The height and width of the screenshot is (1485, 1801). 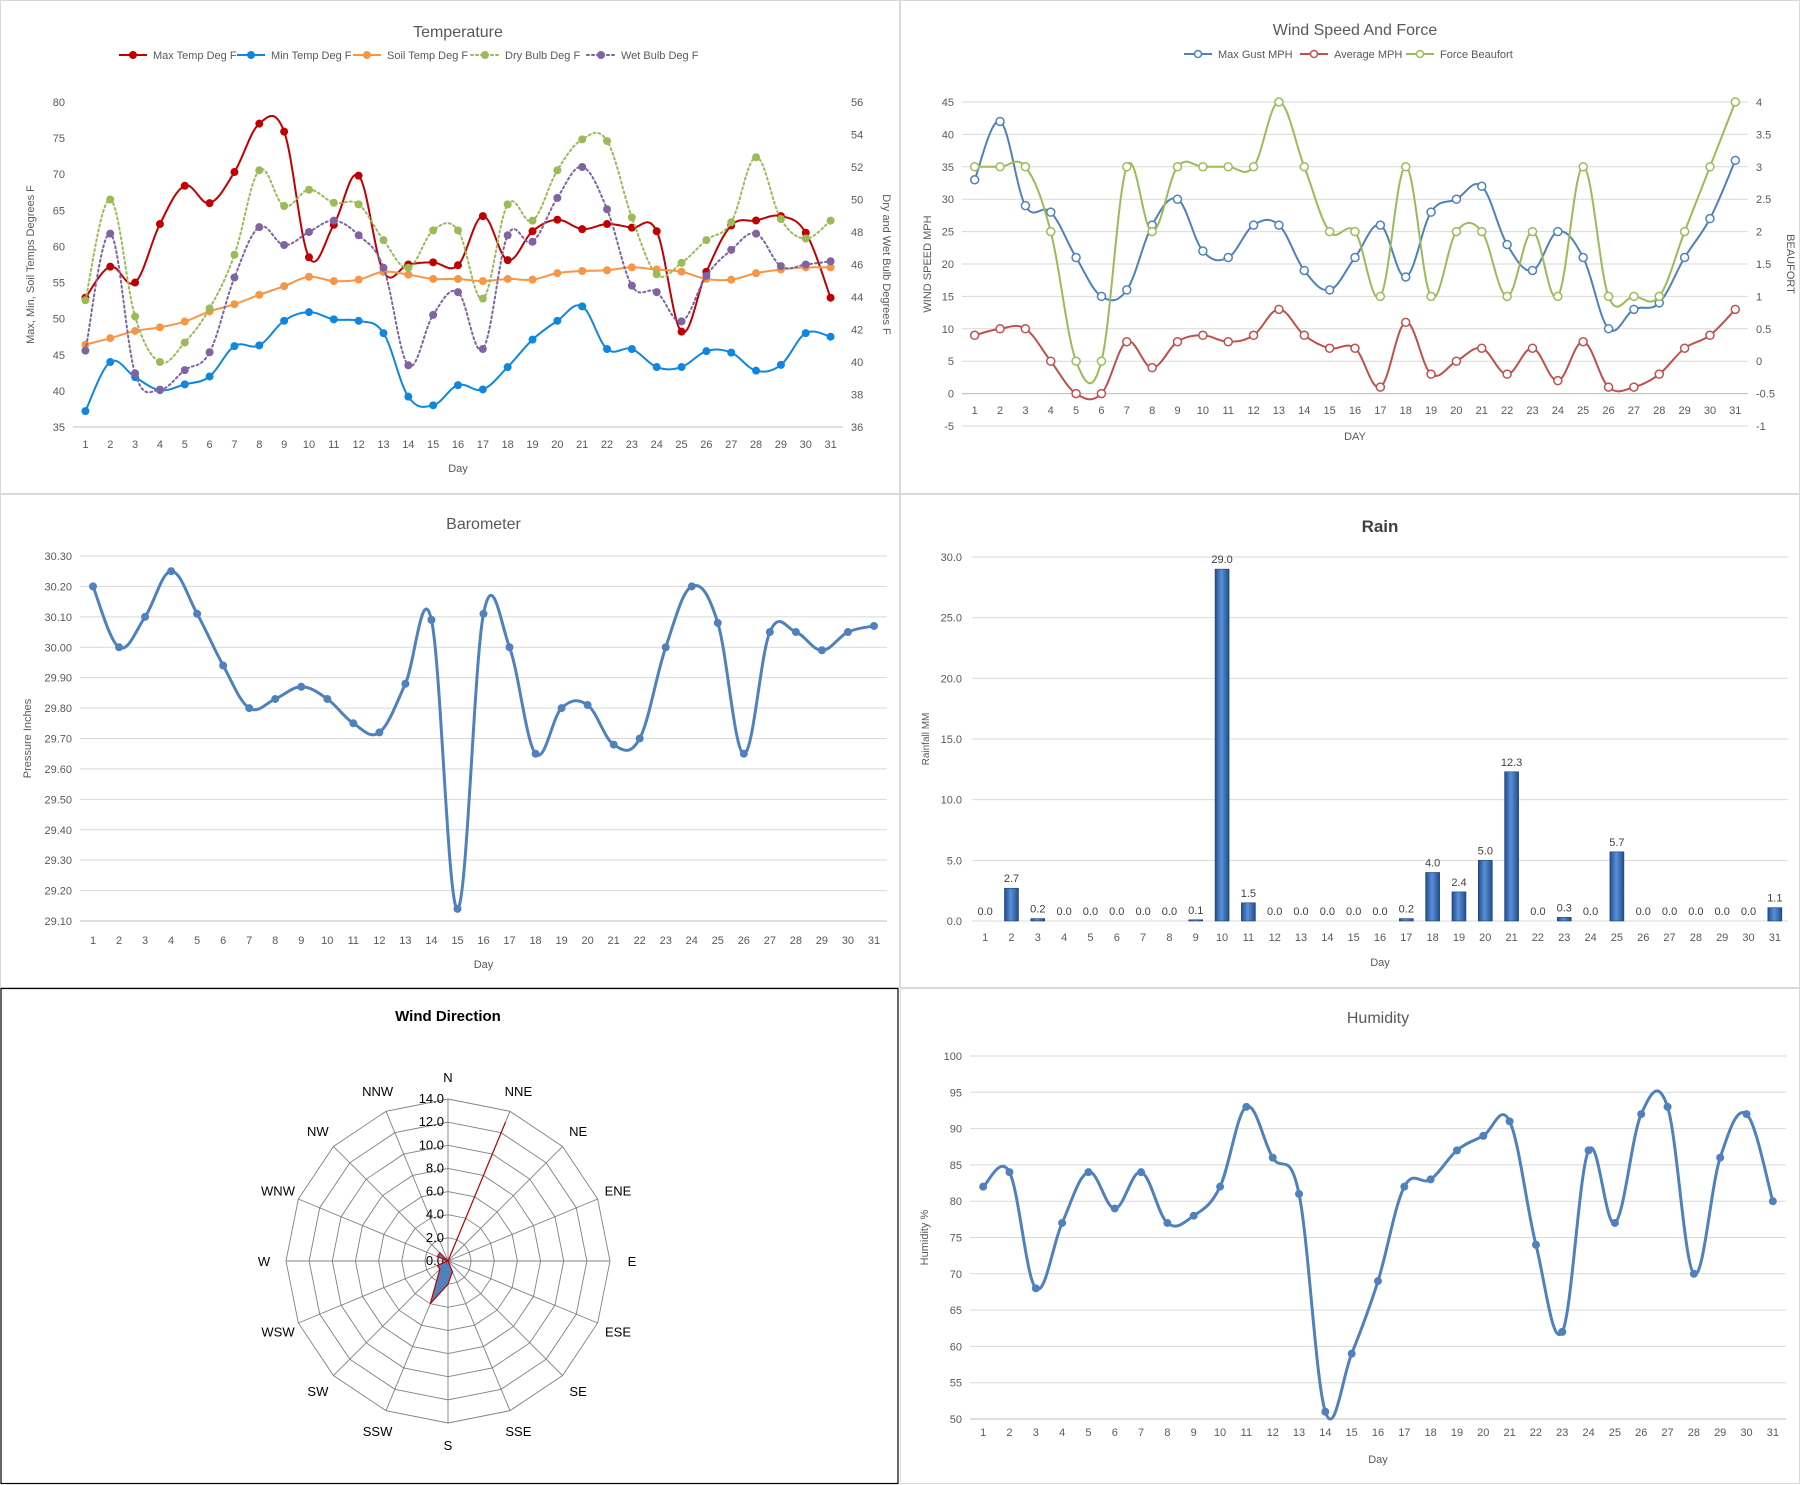 What do you see at coordinates (1564, 938) in the screenshot?
I see `x-tick-label: 23` at bounding box center [1564, 938].